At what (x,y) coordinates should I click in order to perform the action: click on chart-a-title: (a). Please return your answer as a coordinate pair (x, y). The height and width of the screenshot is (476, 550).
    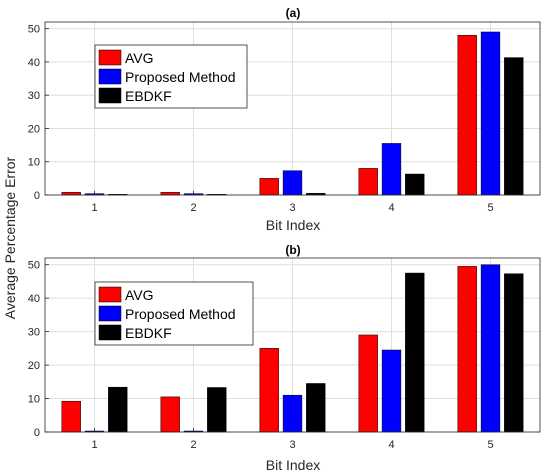
    Looking at the image, I should click on (293, 13).